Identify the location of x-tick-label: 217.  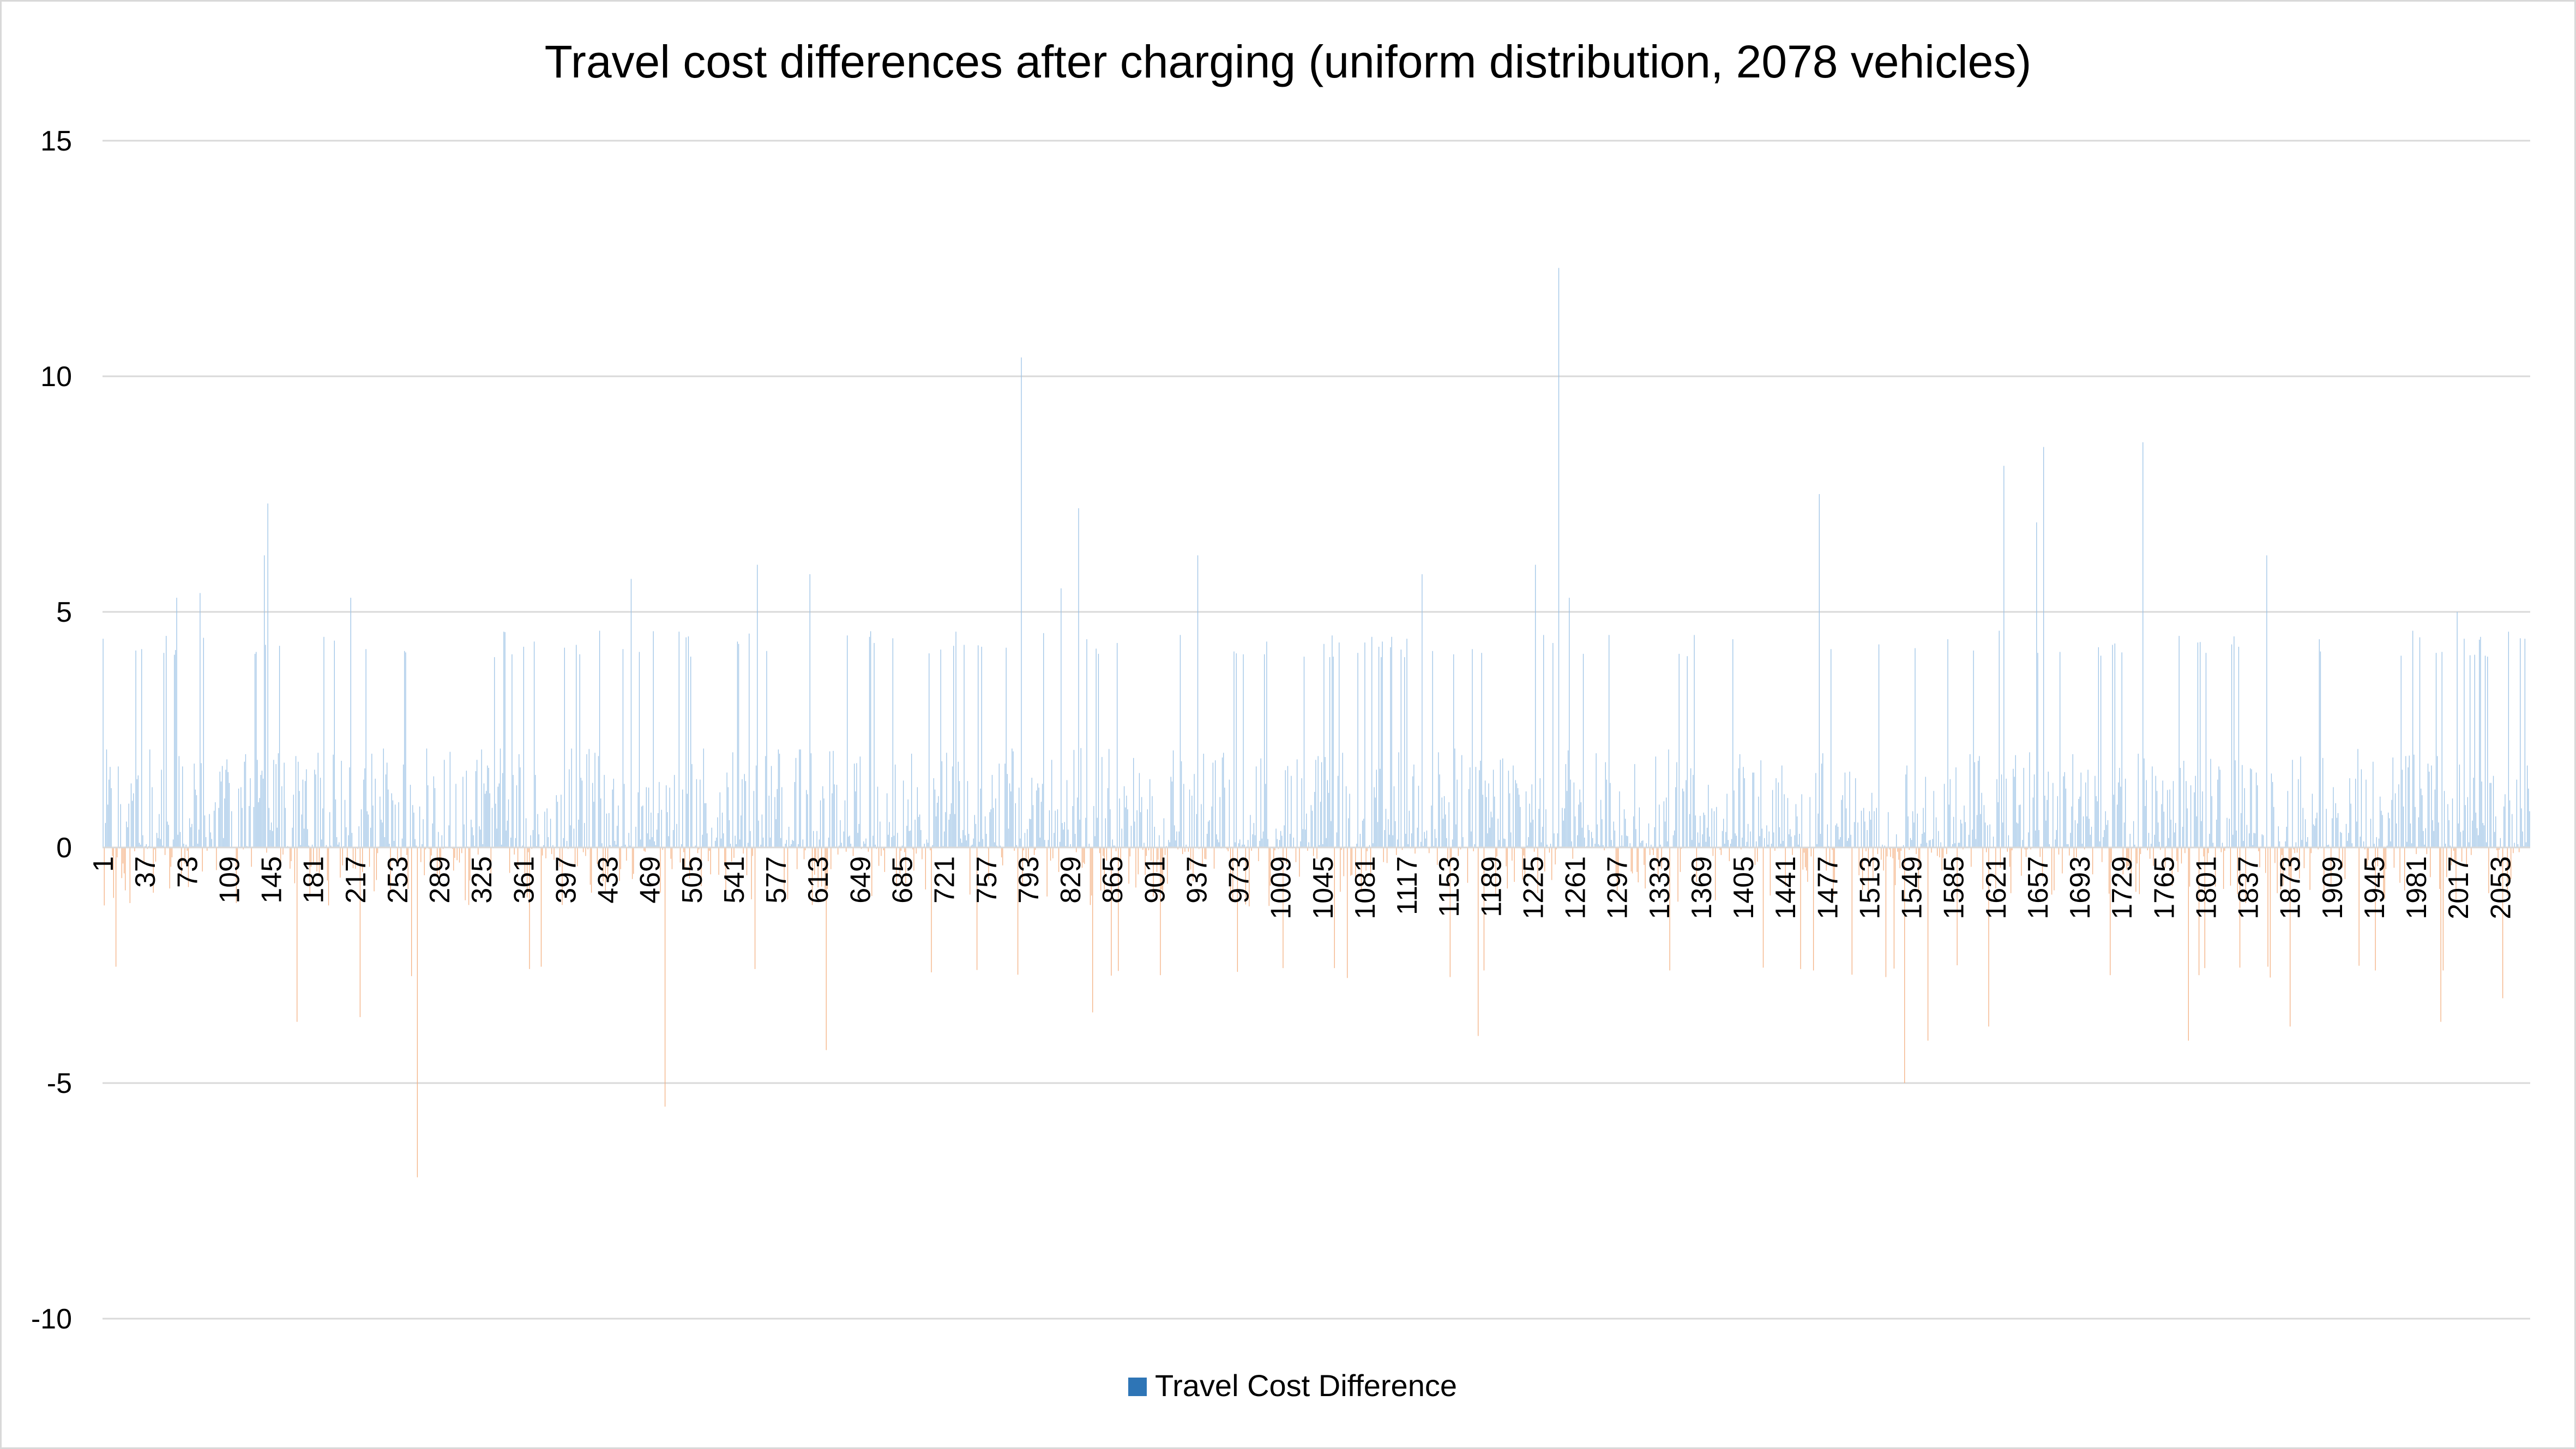
(356, 880).